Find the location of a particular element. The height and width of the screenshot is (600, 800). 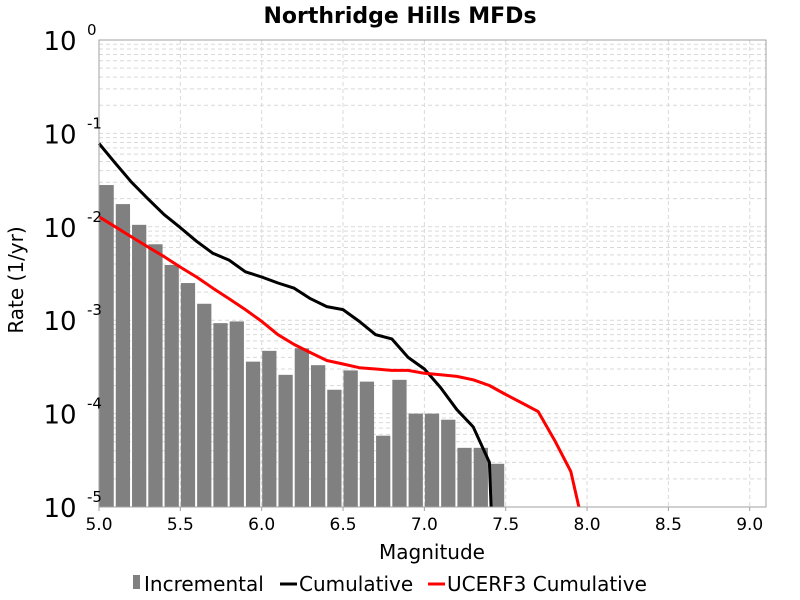

legend-label: UCERF3 Cumulative is located at coordinates (547, 584).